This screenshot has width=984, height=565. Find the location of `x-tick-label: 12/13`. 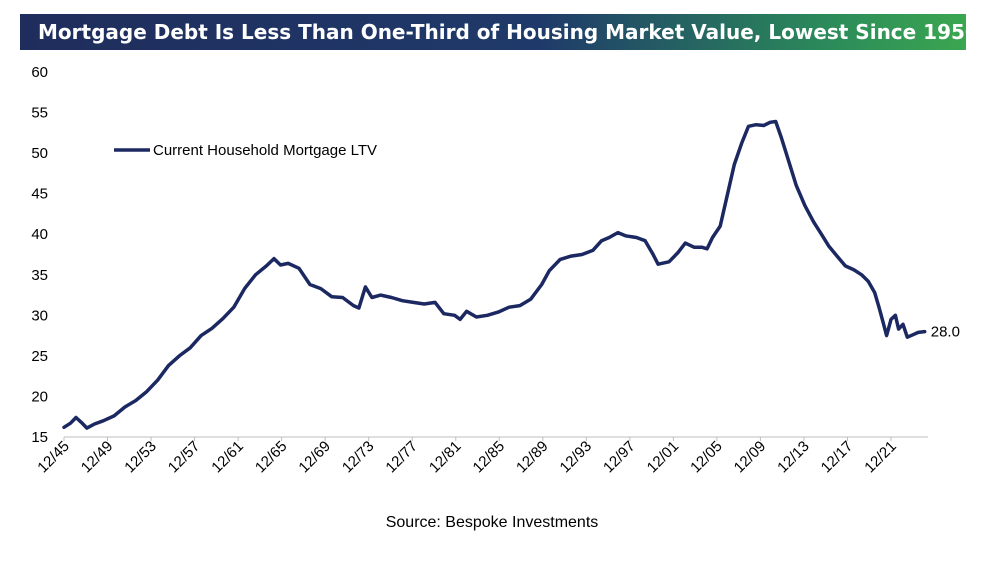

x-tick-label: 12/13 is located at coordinates (793, 457).